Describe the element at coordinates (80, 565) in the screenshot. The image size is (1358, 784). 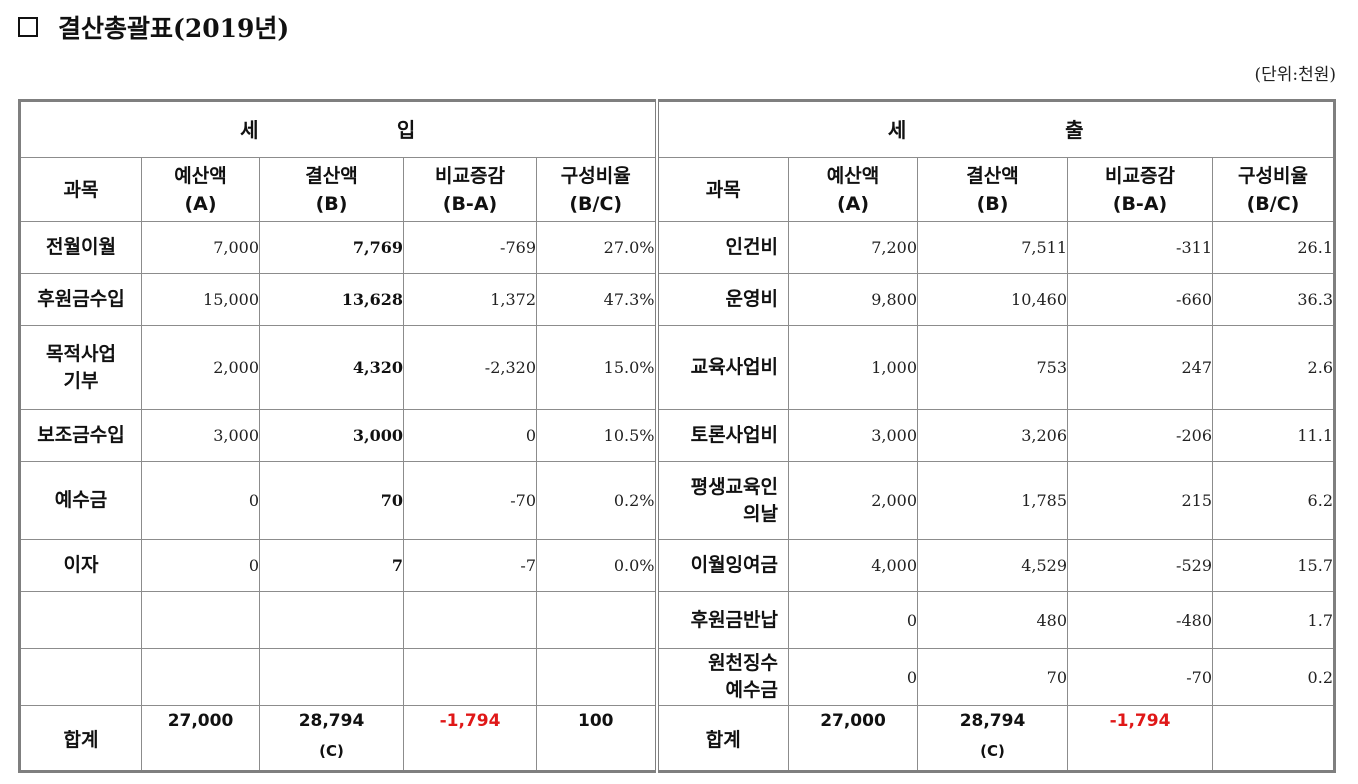
I see `income-item-label: 이자` at that location.